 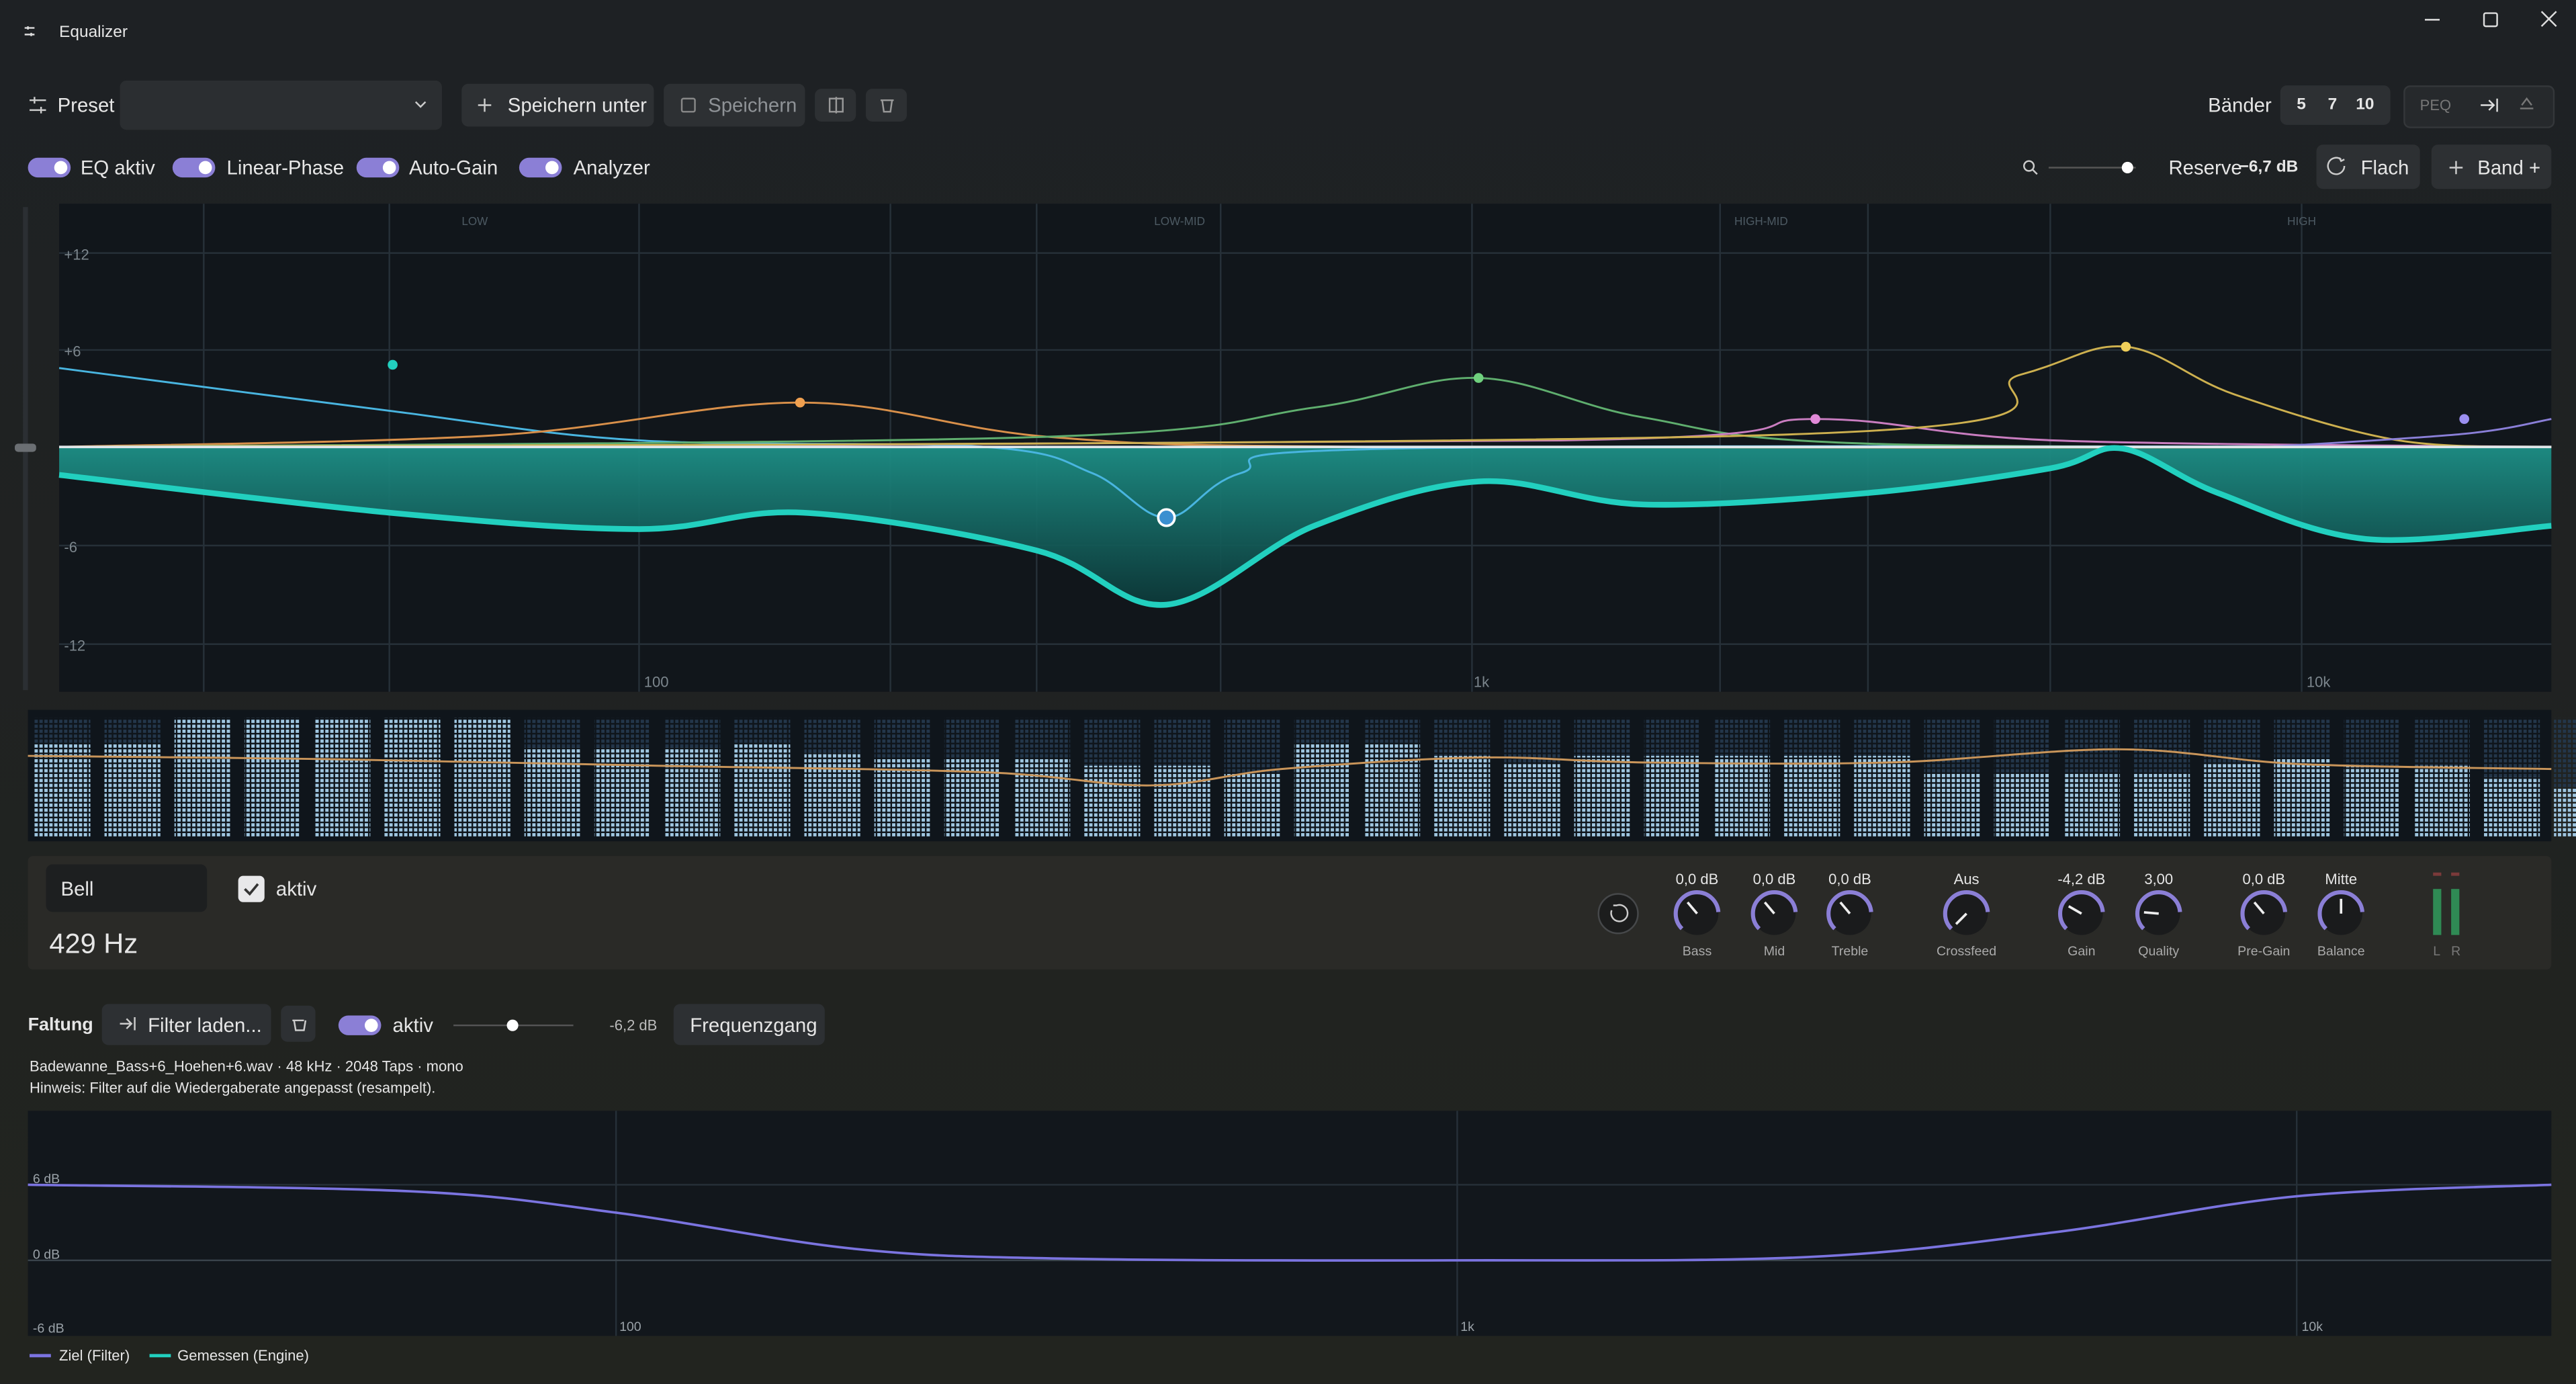 I want to click on eq-regions: LOW LOW-MID HIGH-MID HIGH, so click(x=1389, y=221).